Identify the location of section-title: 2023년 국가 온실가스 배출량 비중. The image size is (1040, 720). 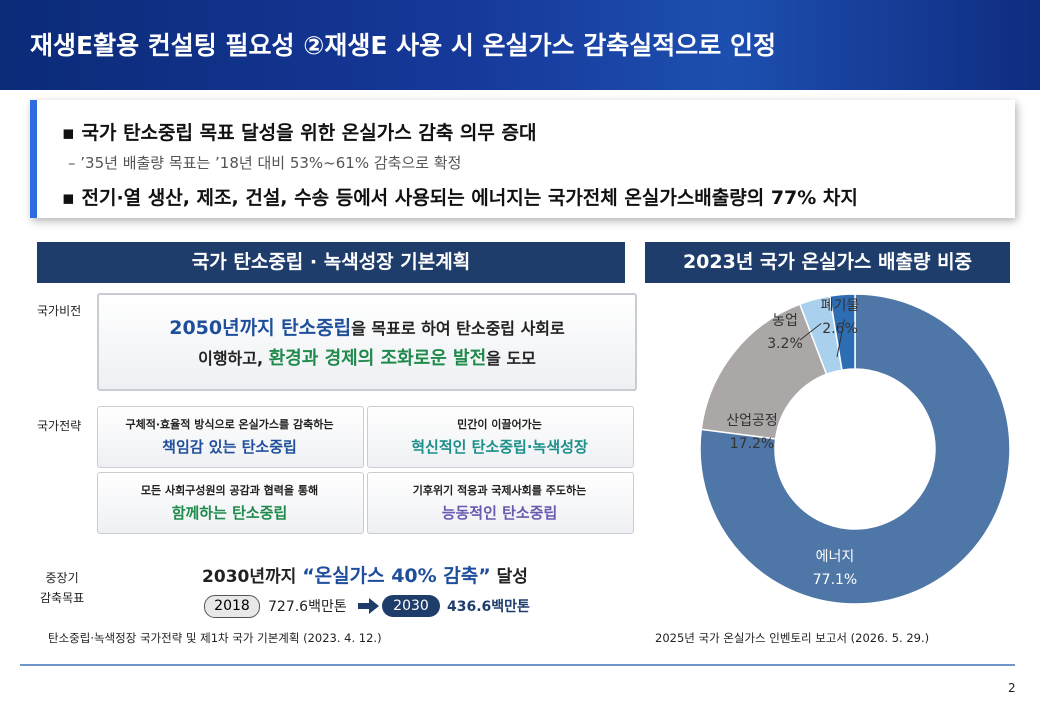
(827, 262).